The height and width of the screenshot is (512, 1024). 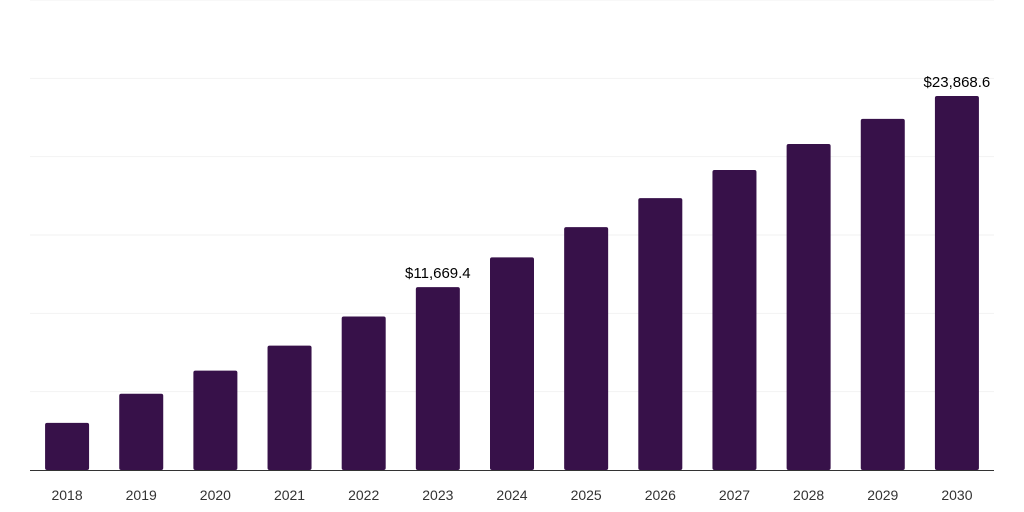 I want to click on bar-2025, so click(x=586, y=348).